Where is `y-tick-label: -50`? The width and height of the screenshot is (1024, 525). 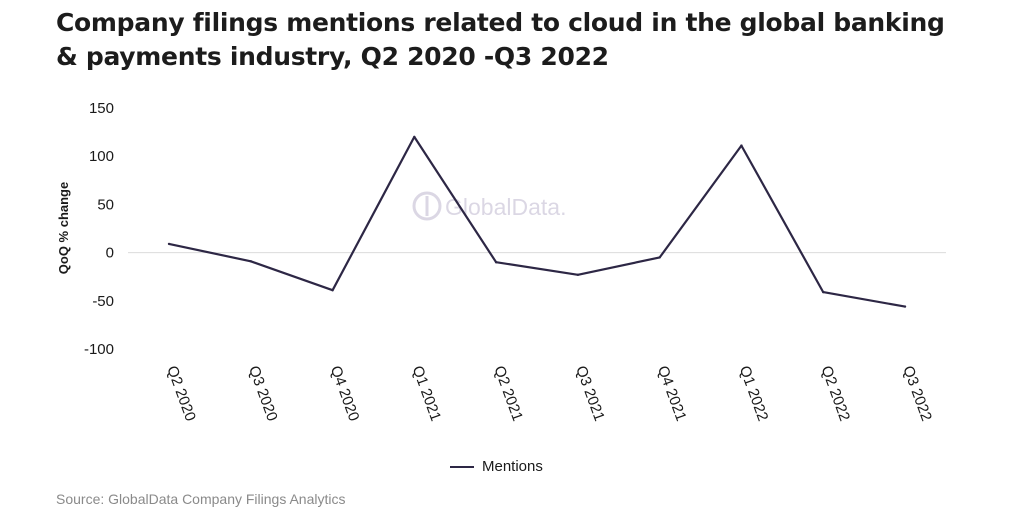
y-tick-label: -50 is located at coordinates (103, 301).